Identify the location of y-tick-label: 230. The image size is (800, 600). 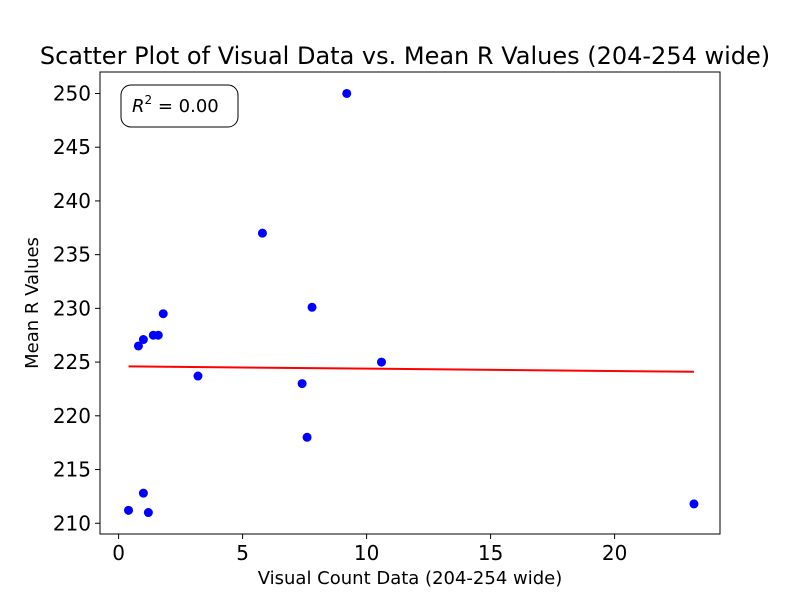
(72, 308).